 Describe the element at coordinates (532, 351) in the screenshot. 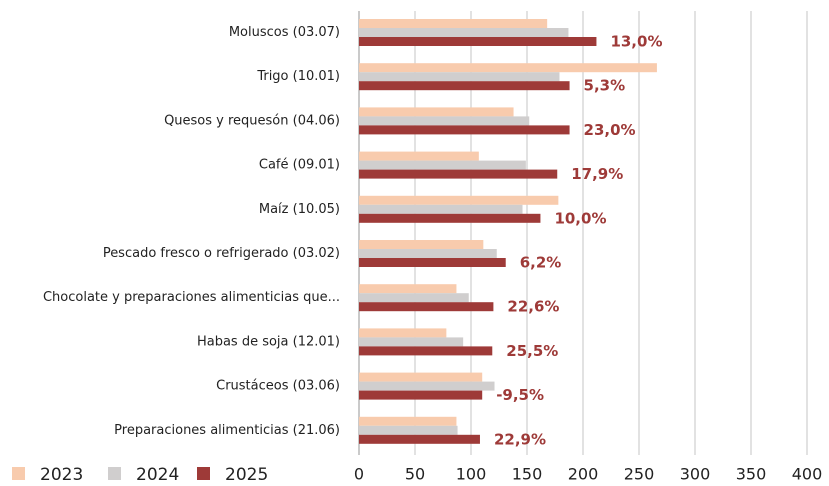

I see `growth-label: 25,5%` at that location.